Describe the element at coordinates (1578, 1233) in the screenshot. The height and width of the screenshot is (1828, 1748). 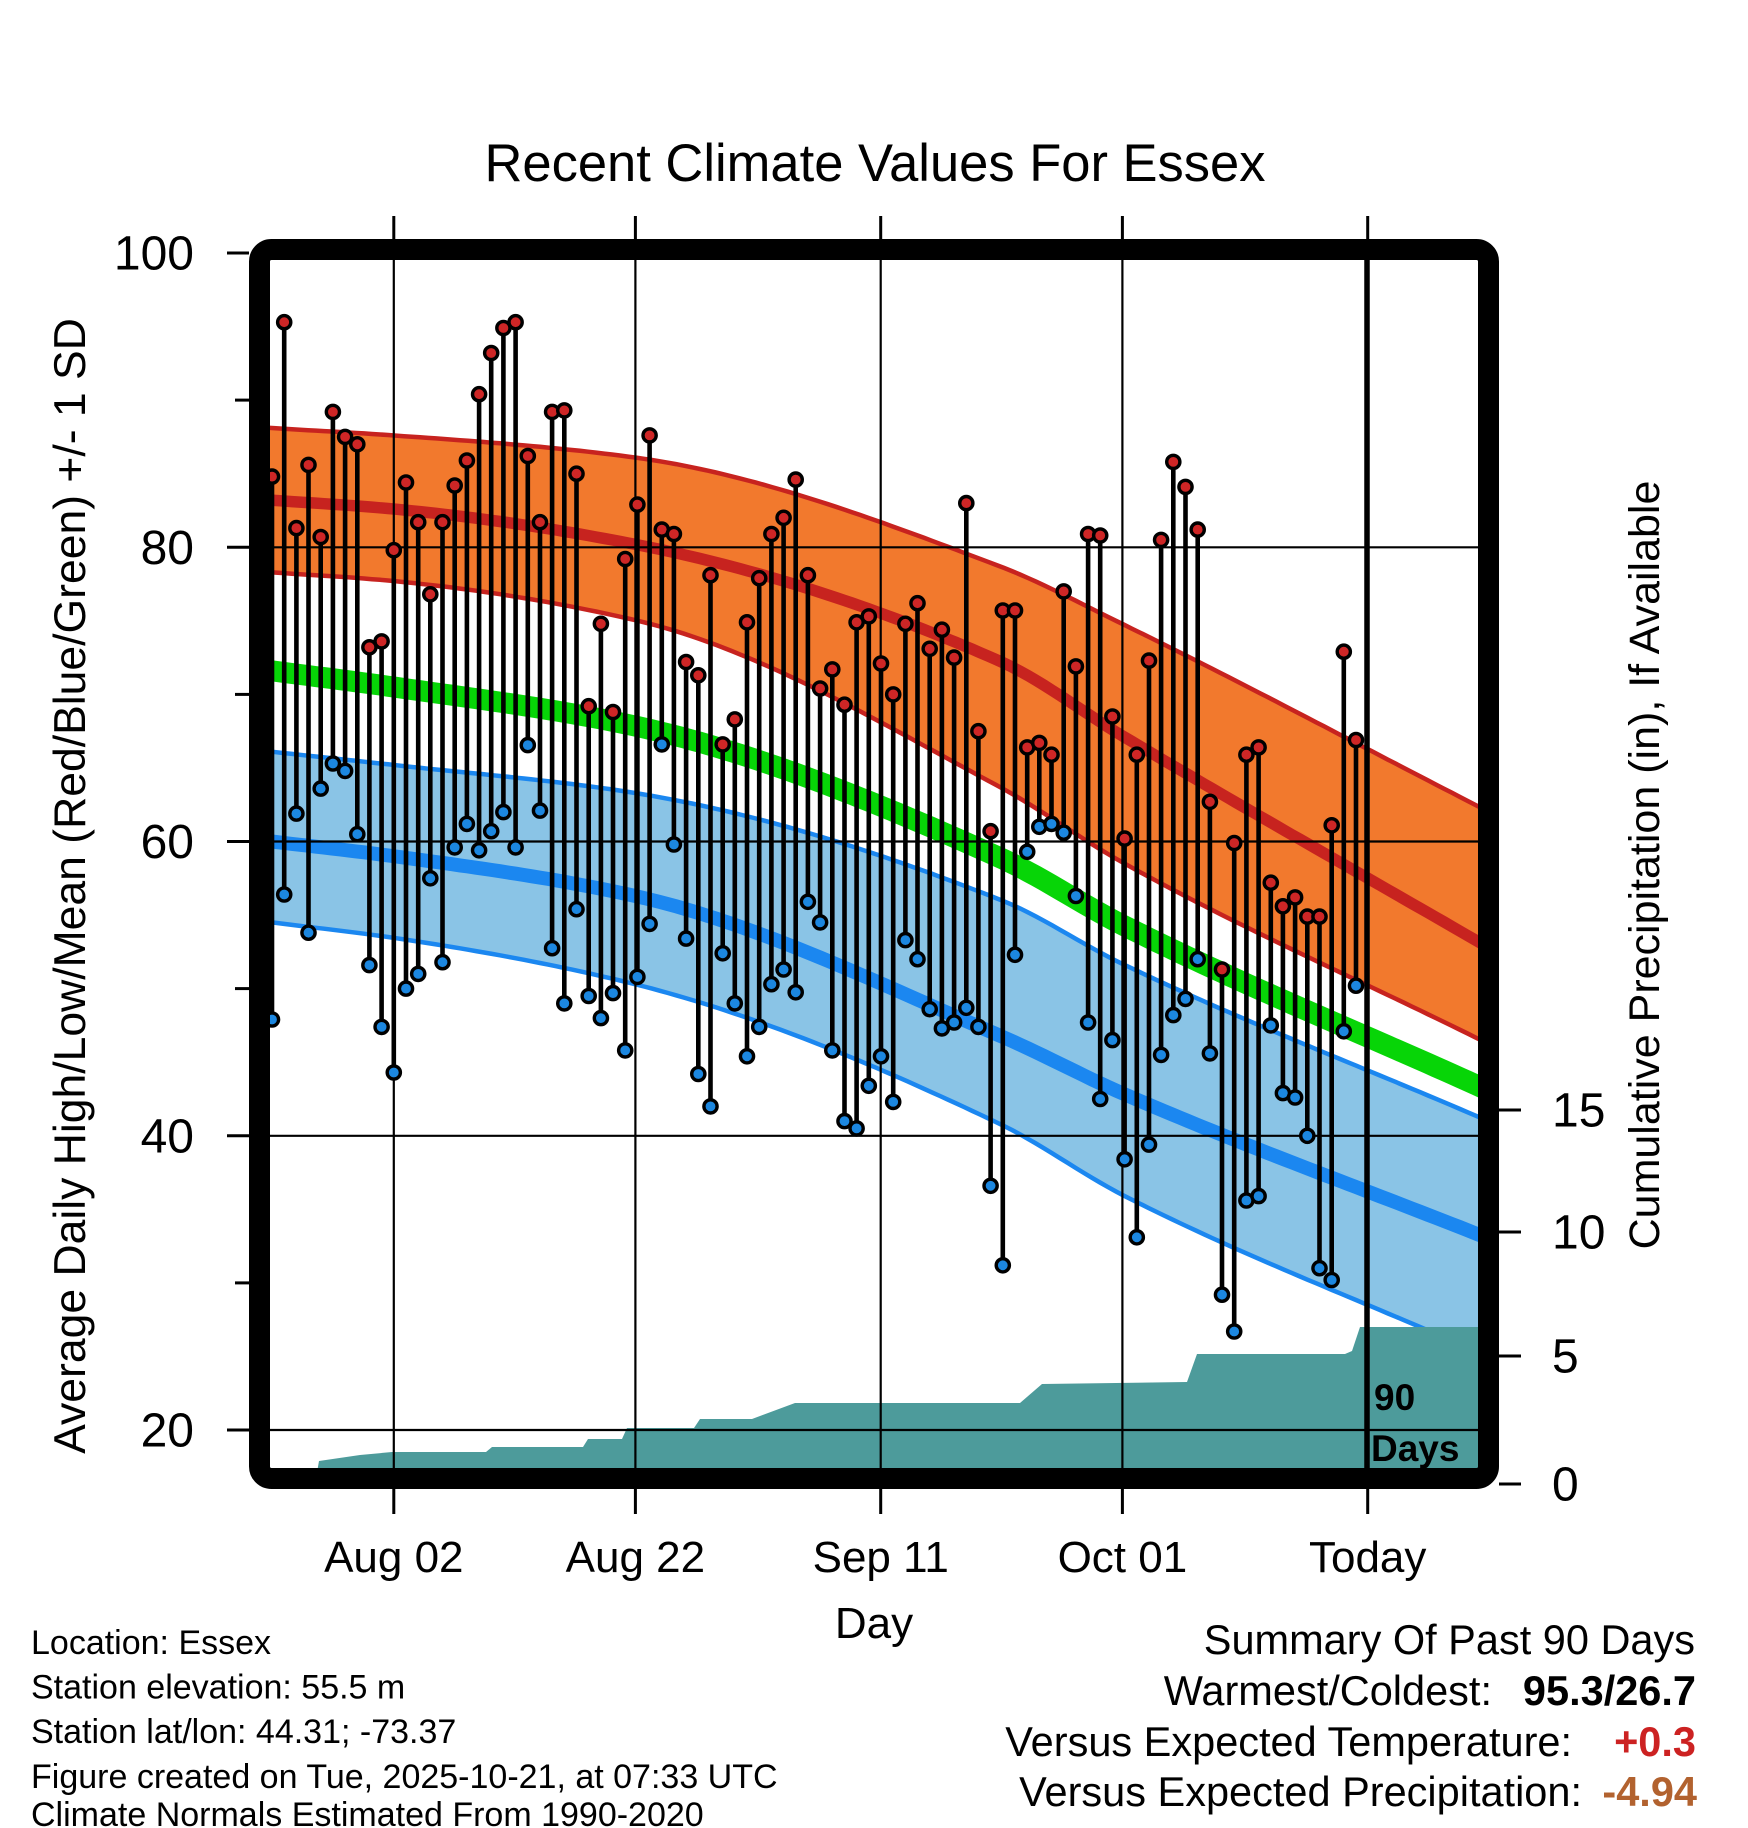
I see `svg-text: 10` at that location.